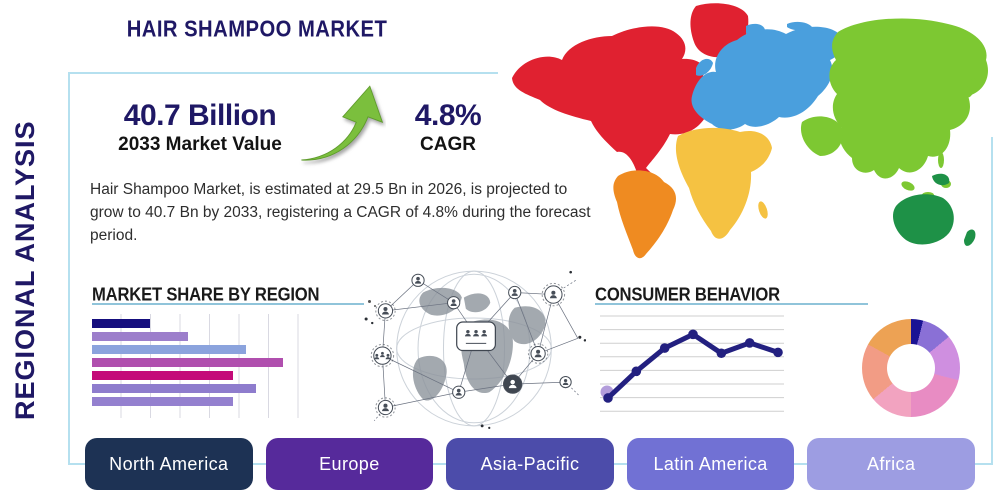 The height and width of the screenshot is (500, 1000). I want to click on market-share-title: MARKET SHARE BY REGION, so click(206, 294).